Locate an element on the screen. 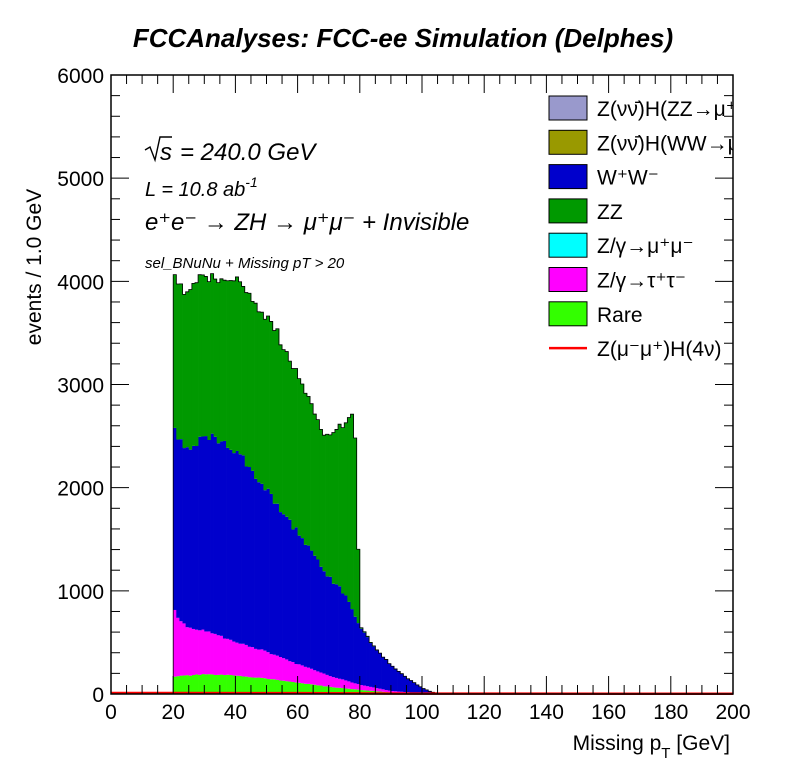 This screenshot has height=772, width=796. sqrt-symbol is located at coordinates (158, 149).